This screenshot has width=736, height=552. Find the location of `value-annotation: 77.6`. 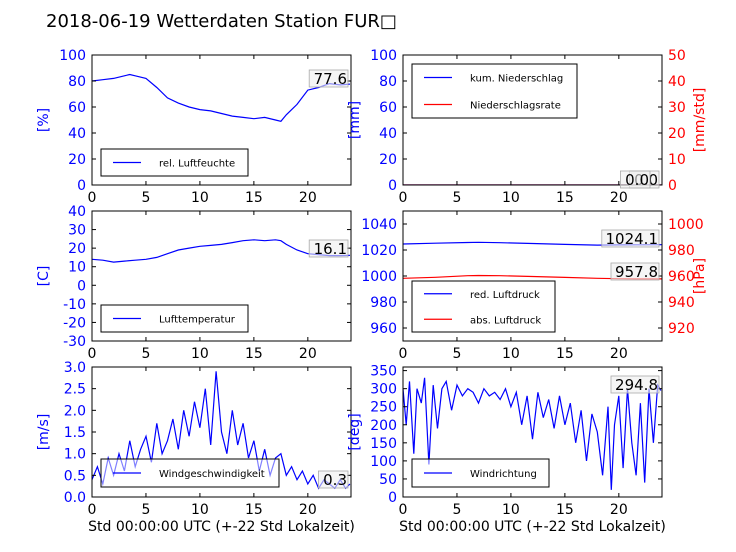

value-annotation: 77.6 is located at coordinates (330, 79).